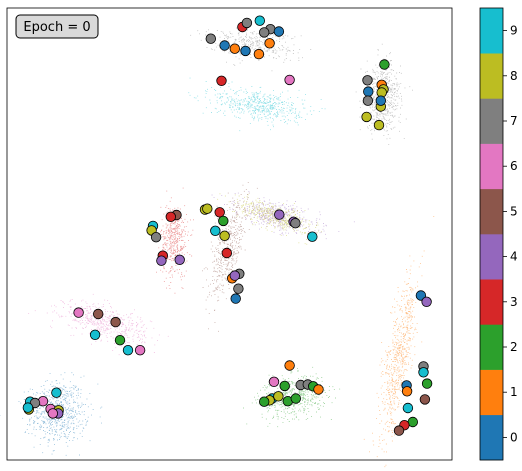  Describe the element at coordinates (514, 76) in the screenshot. I see `colorbar-tick-label: 8` at that location.